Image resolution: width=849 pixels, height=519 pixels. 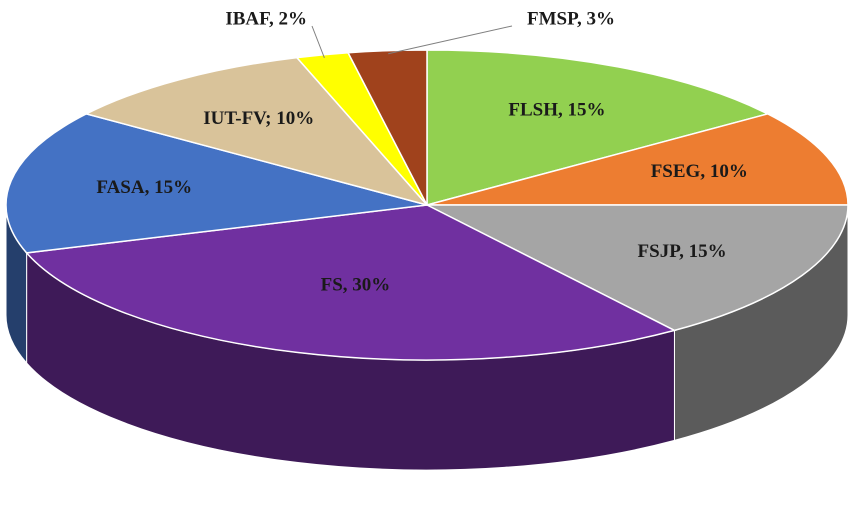 What do you see at coordinates (266, 18) in the screenshot?
I see `slice-label: IBAF, 2%` at bounding box center [266, 18].